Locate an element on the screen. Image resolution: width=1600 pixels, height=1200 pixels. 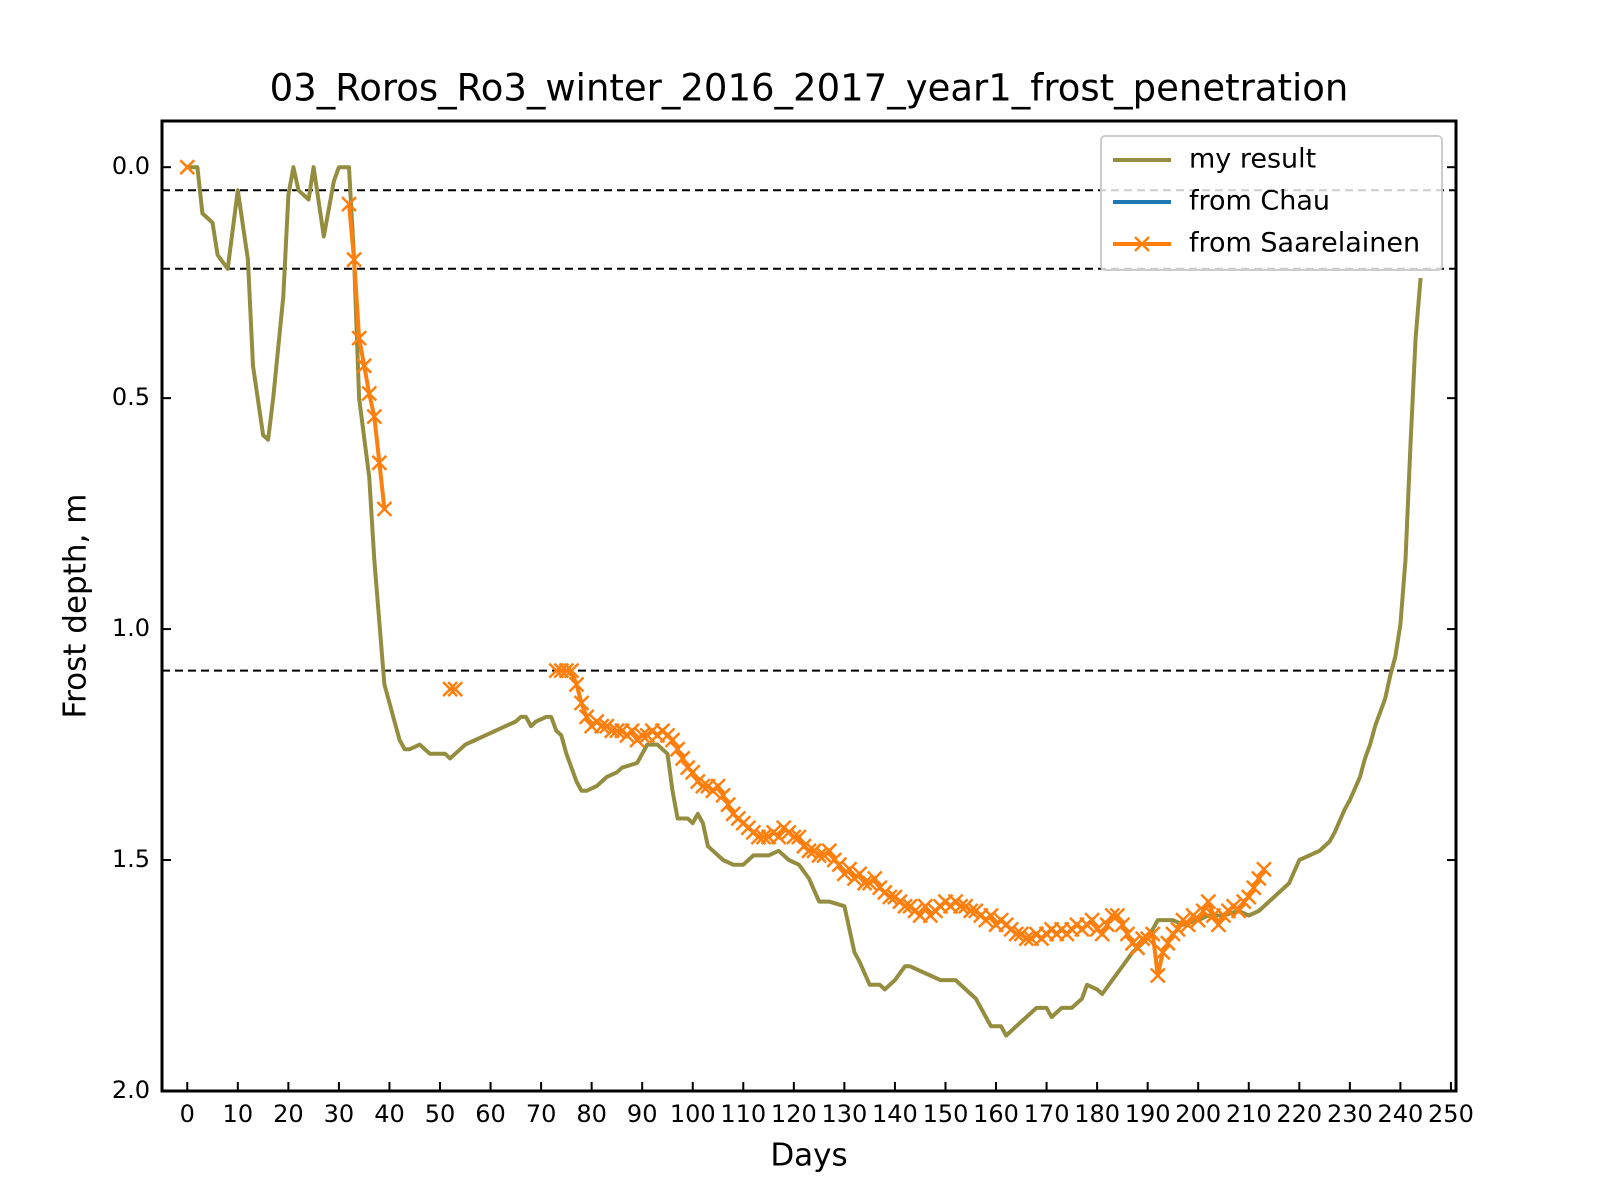
x-tick-label: 150 is located at coordinates (946, 1114).